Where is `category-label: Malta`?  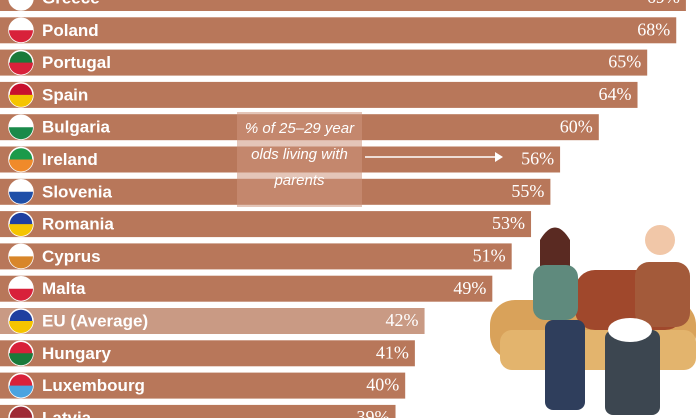 category-label: Malta is located at coordinates (64, 288).